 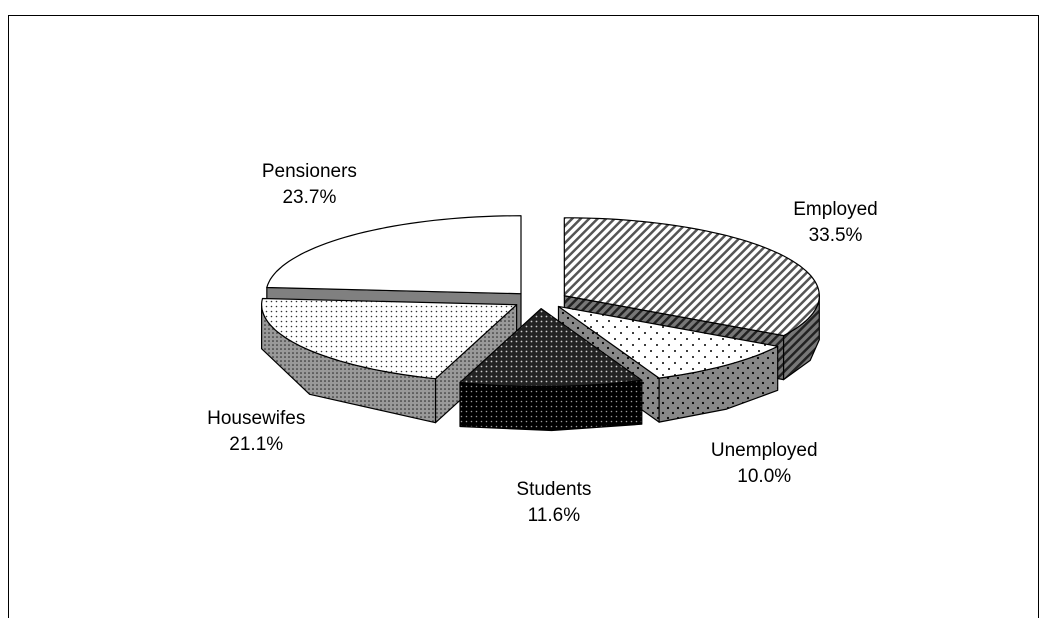 I want to click on slice-value-label: 21.1%, so click(x=256, y=444).